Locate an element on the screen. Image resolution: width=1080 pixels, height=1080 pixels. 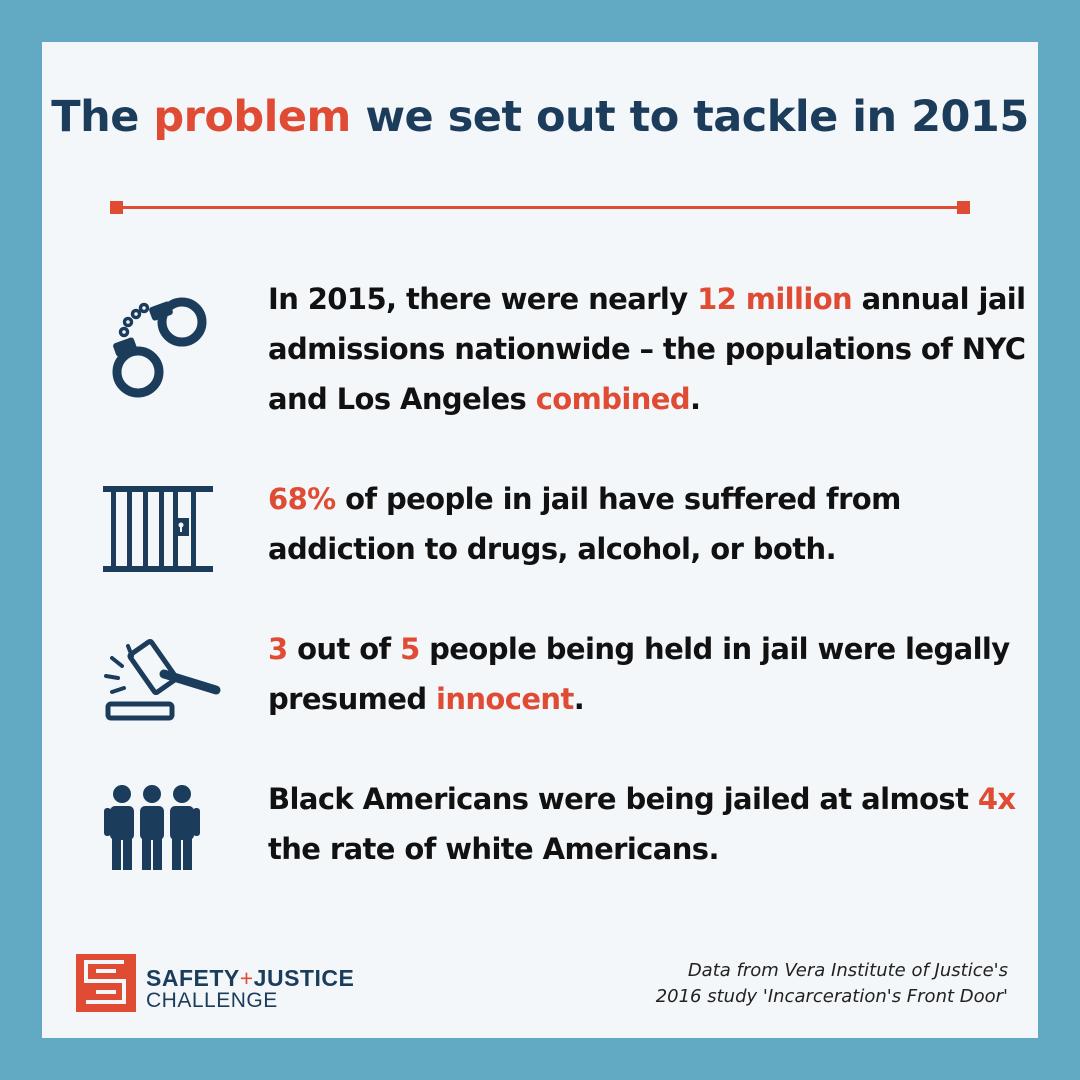
page-title: The problem we set out to tackle in 2015 is located at coordinates (540, 117).